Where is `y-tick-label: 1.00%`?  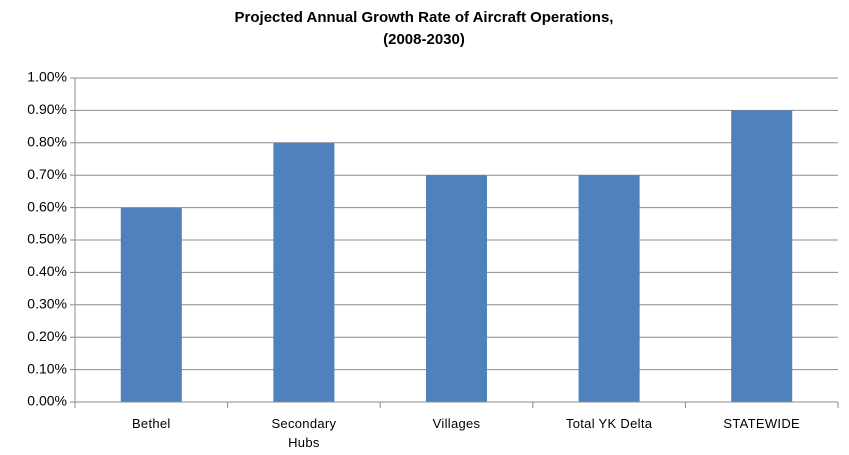 y-tick-label: 1.00% is located at coordinates (47, 77).